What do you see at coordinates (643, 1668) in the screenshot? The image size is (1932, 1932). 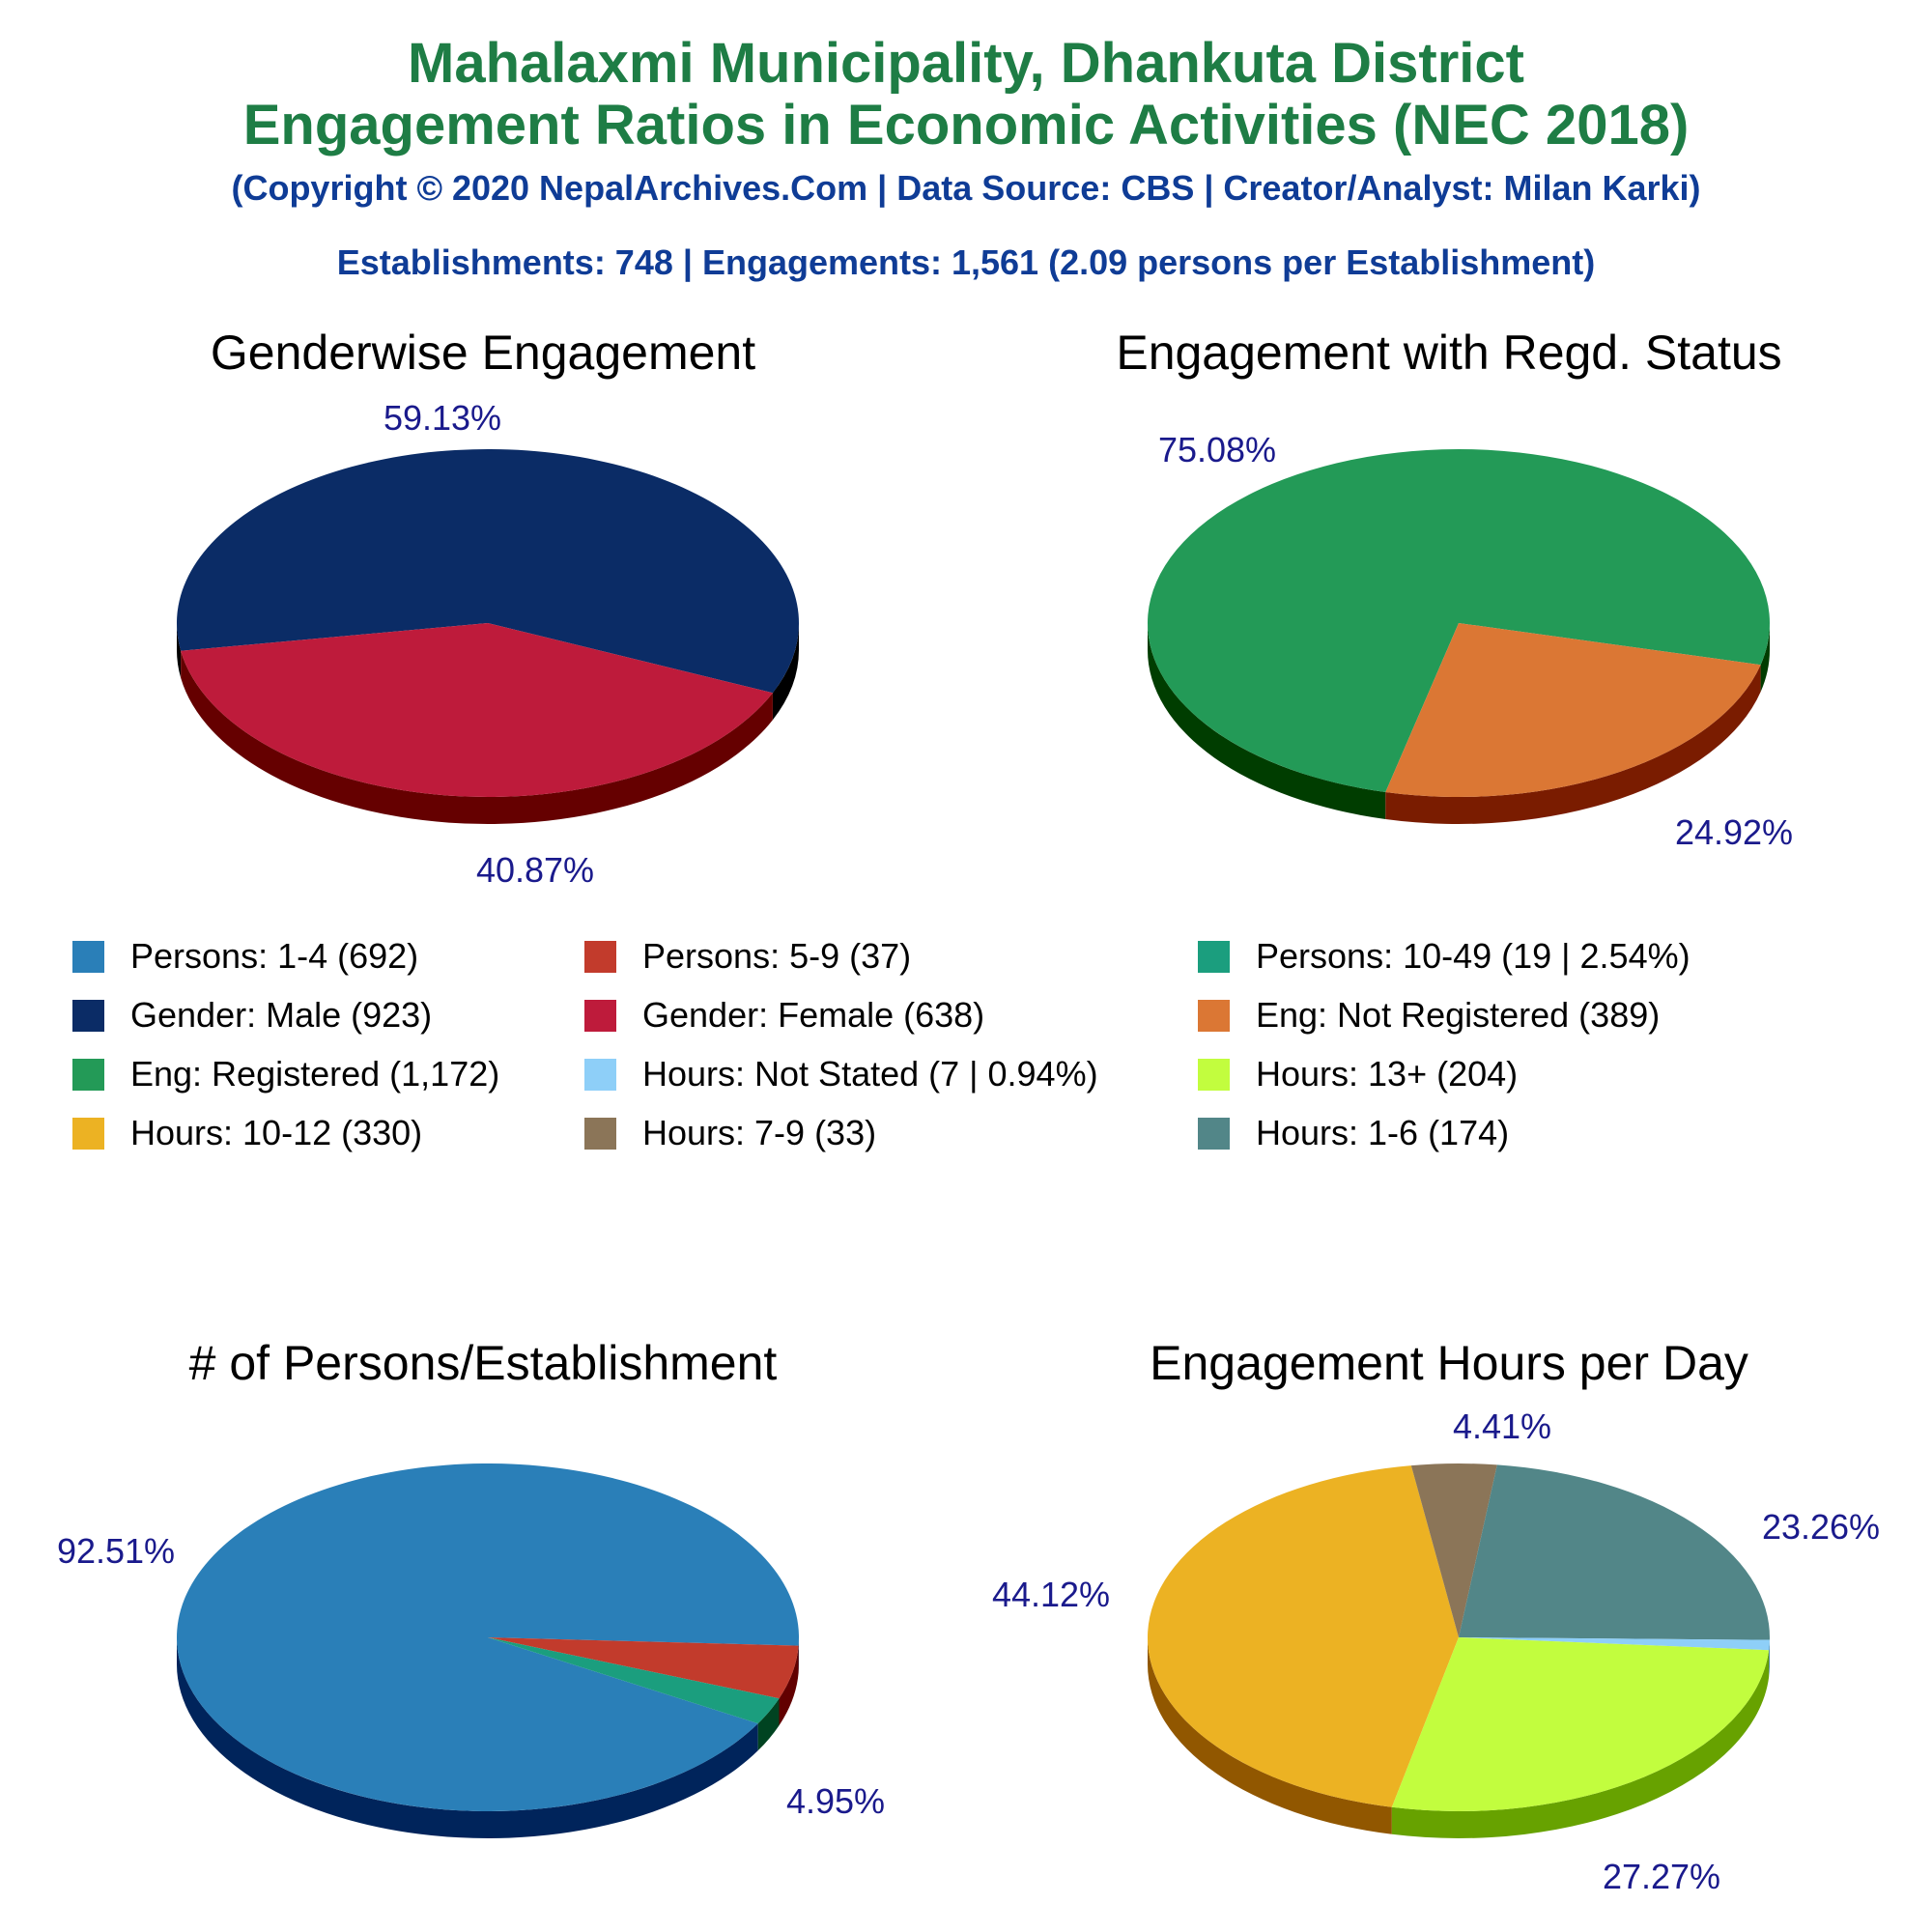 I see `pie-slice: Persons: 5-9` at bounding box center [643, 1668].